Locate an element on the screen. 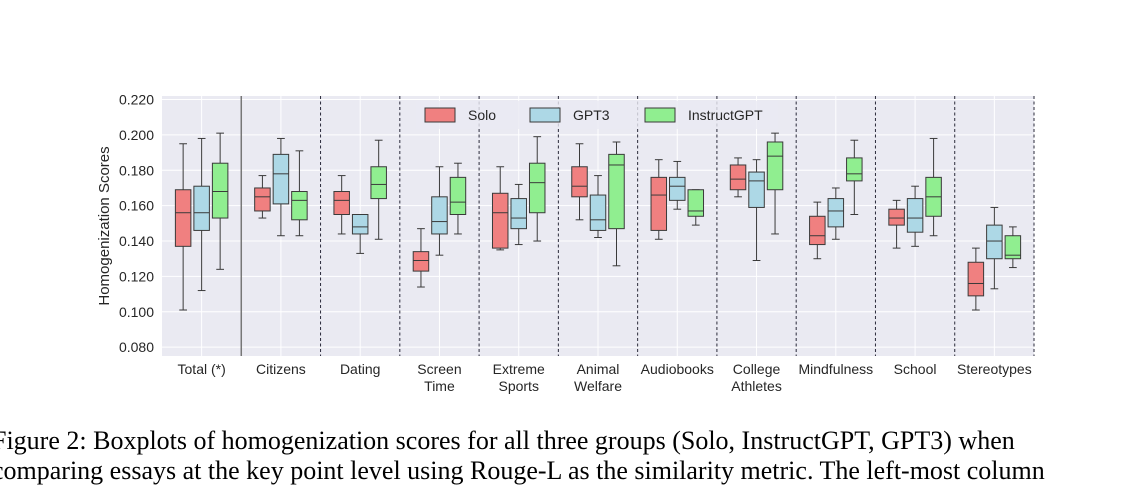  y-tick-label: 0.140 is located at coordinates (136, 241).